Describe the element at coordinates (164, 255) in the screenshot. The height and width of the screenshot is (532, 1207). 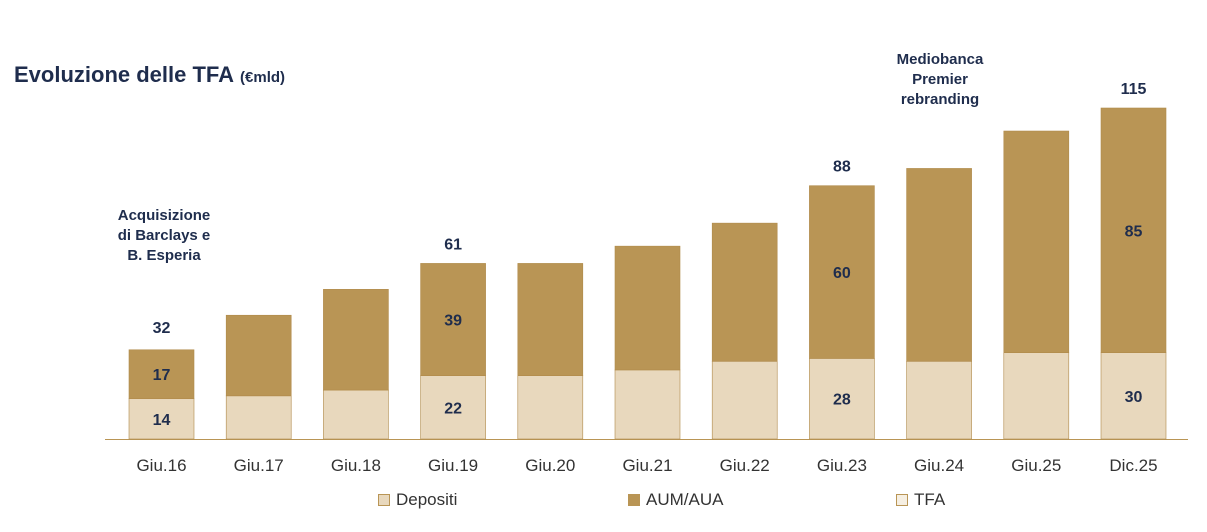
I see `acquisition-annotation-line: B. Esperia` at that location.